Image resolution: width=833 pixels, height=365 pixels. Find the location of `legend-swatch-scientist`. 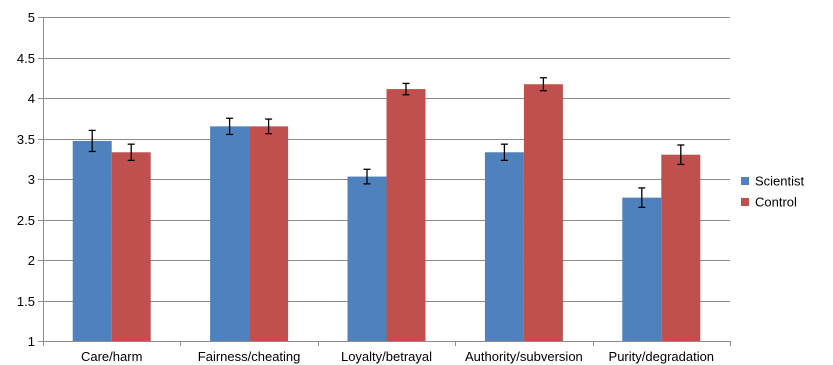

legend-swatch-scientist is located at coordinates (745, 181).